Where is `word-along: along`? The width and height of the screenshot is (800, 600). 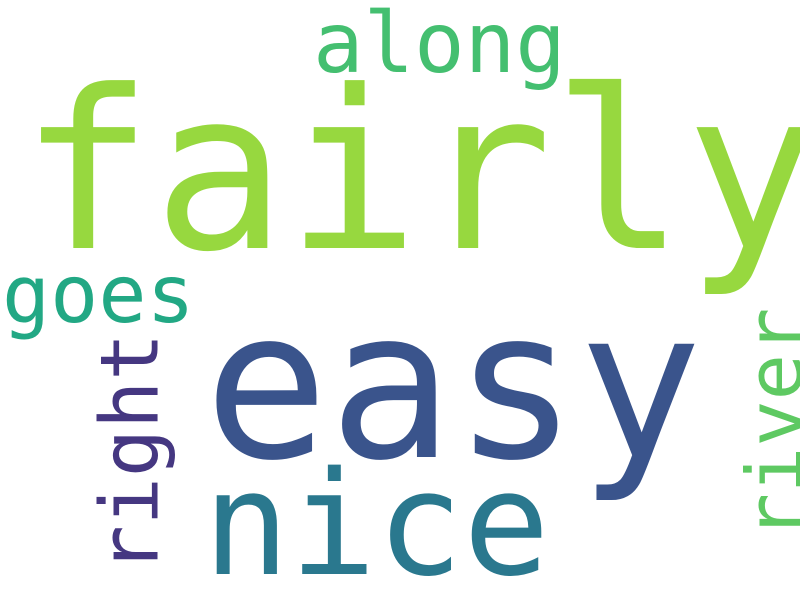
word-along: along is located at coordinates (439, 46).